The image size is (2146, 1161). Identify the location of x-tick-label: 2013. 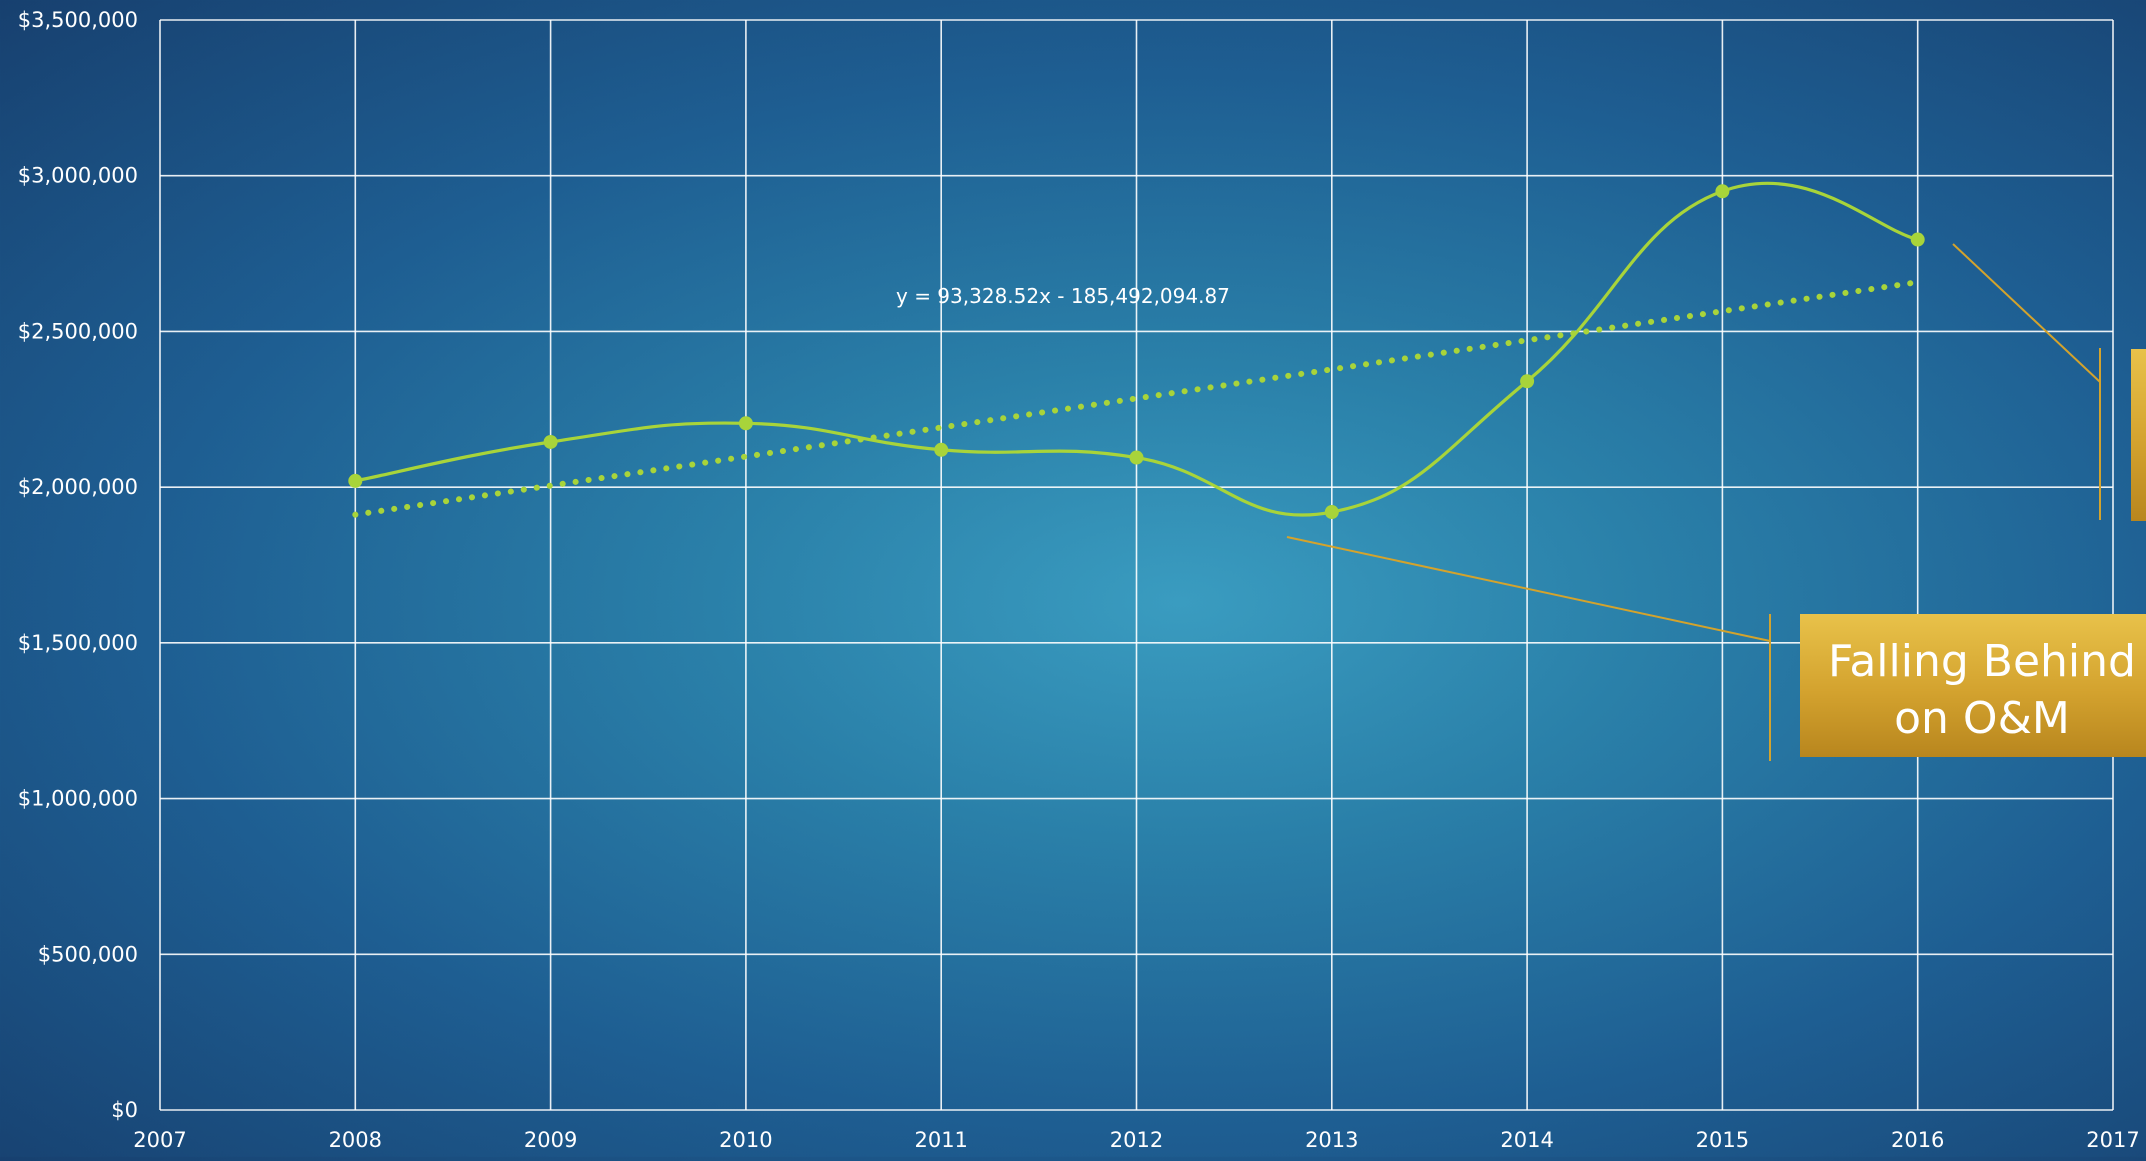
(1331, 1140).